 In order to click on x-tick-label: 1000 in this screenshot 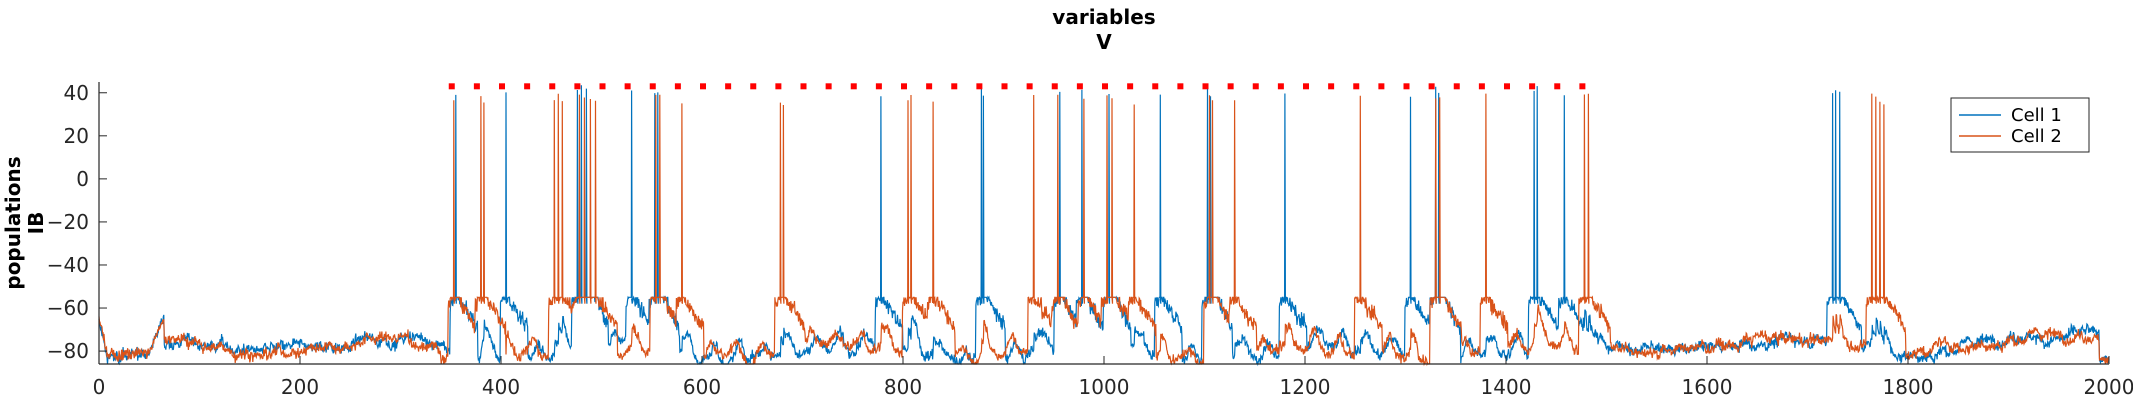, I will do `click(1104, 387)`.